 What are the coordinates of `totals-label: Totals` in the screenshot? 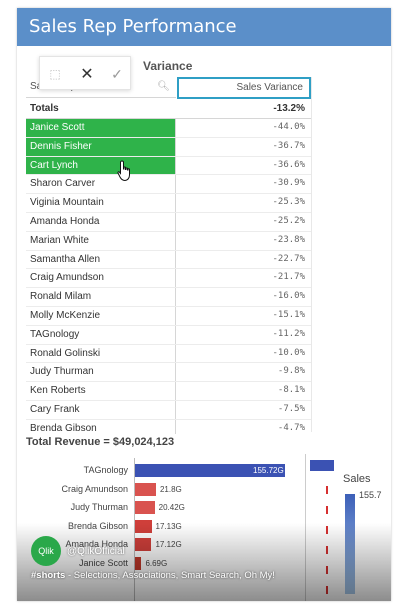 It's located at (44, 108).